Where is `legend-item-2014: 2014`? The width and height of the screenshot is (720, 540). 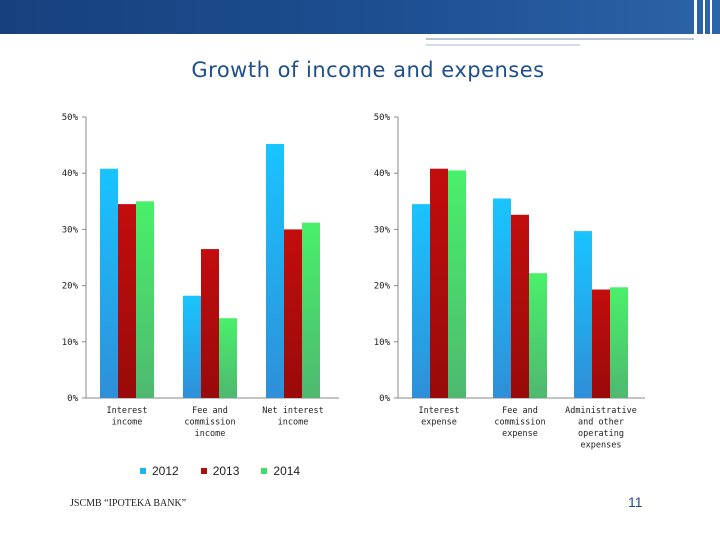 legend-item-2014: 2014 is located at coordinates (280, 471).